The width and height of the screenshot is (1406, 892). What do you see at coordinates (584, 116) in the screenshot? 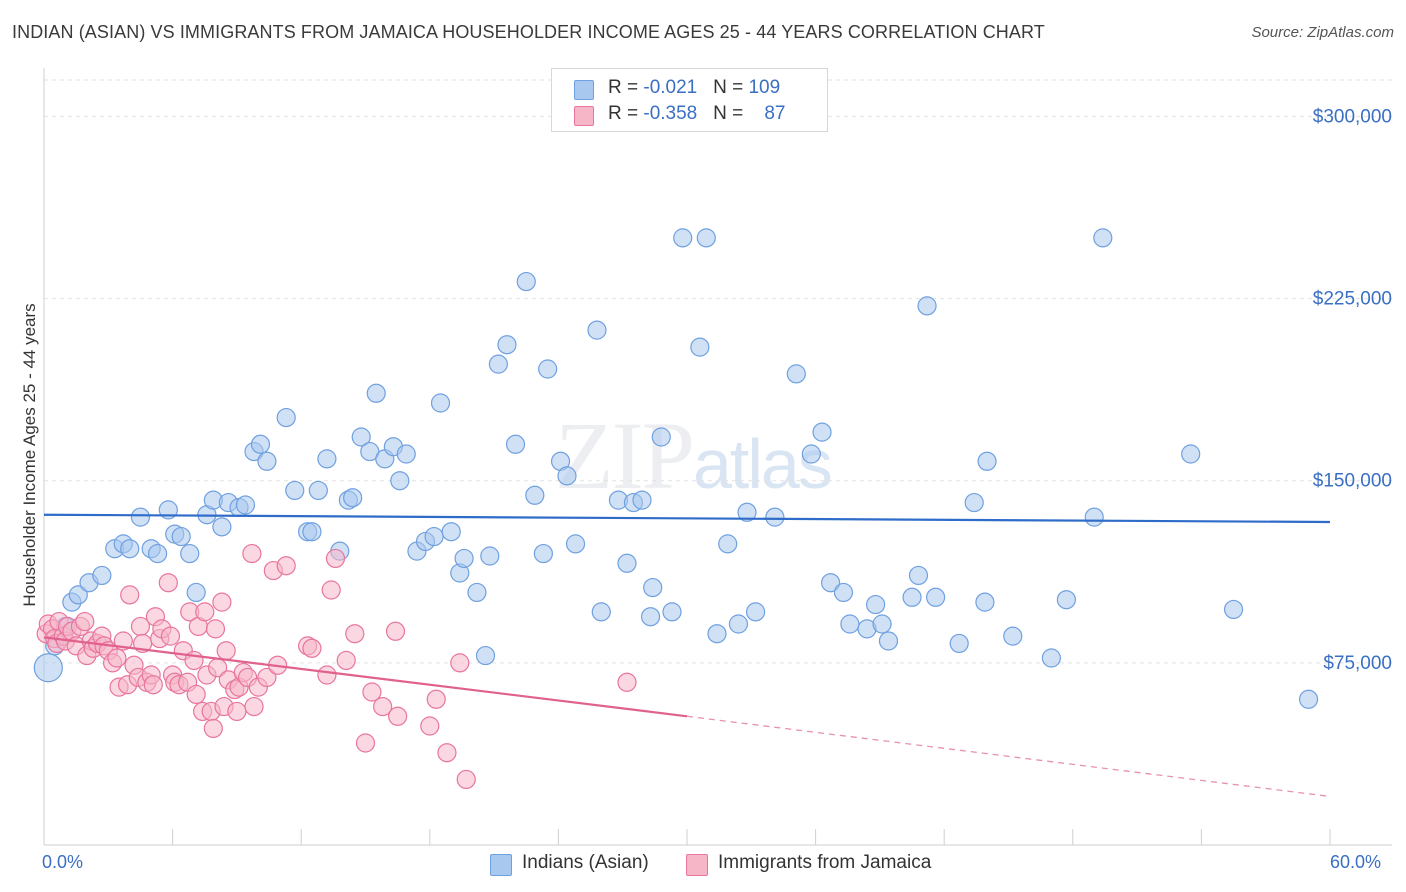
I see `legend-swatch-jamaica` at bounding box center [584, 116].